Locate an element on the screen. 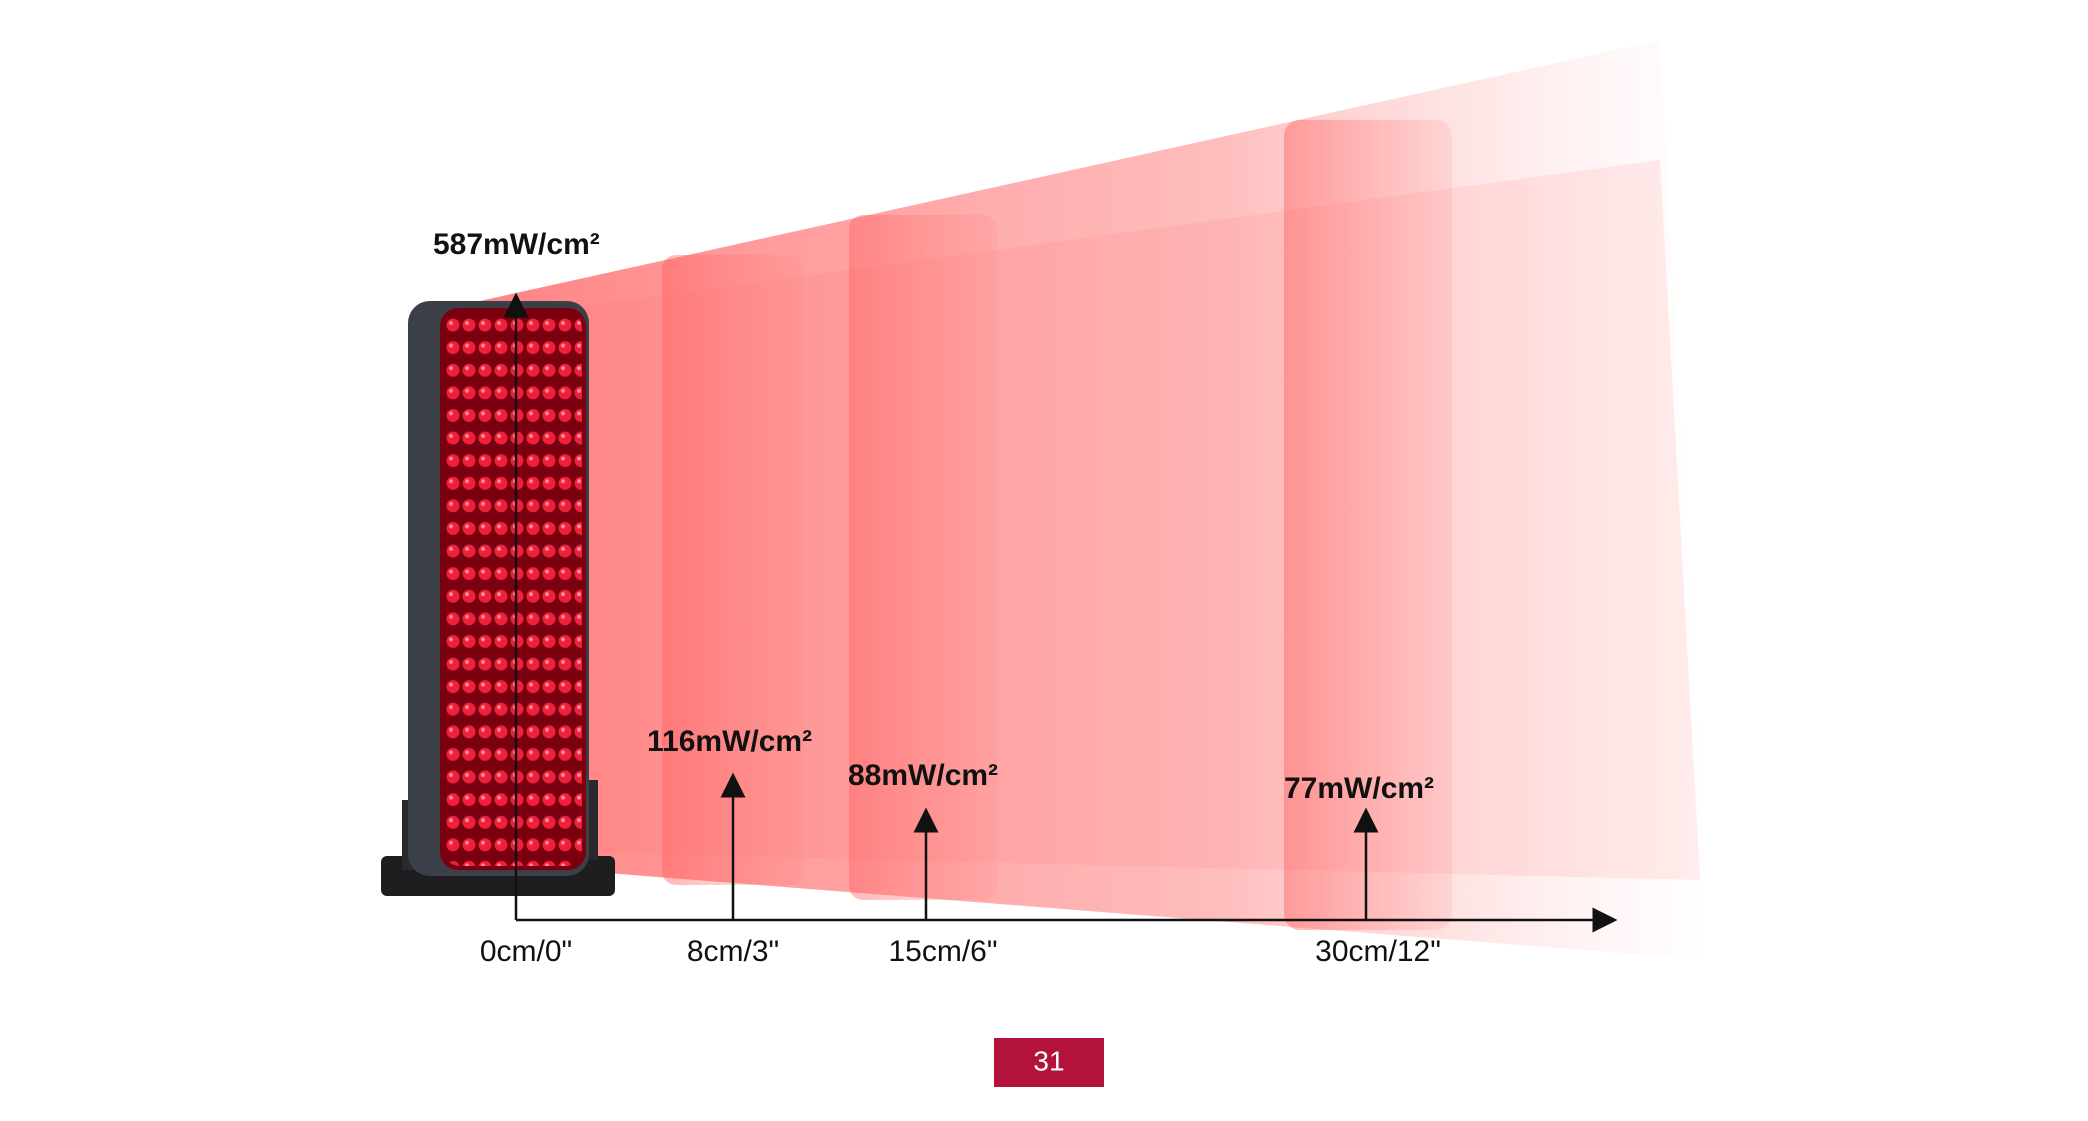 The height and width of the screenshot is (1121, 2088). distance-label: 15cm/6" is located at coordinates (942, 951).